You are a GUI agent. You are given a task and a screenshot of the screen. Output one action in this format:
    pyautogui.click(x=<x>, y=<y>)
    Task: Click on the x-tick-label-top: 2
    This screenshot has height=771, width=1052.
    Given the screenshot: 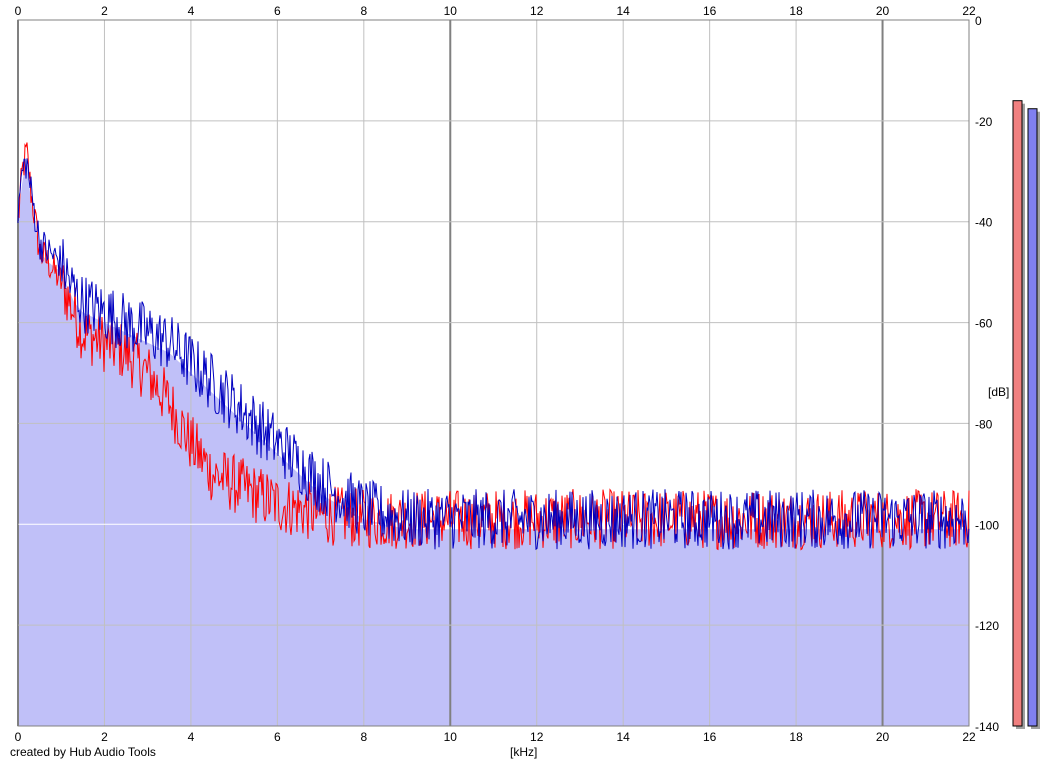 What is the action you would take?
    pyautogui.click(x=104, y=11)
    